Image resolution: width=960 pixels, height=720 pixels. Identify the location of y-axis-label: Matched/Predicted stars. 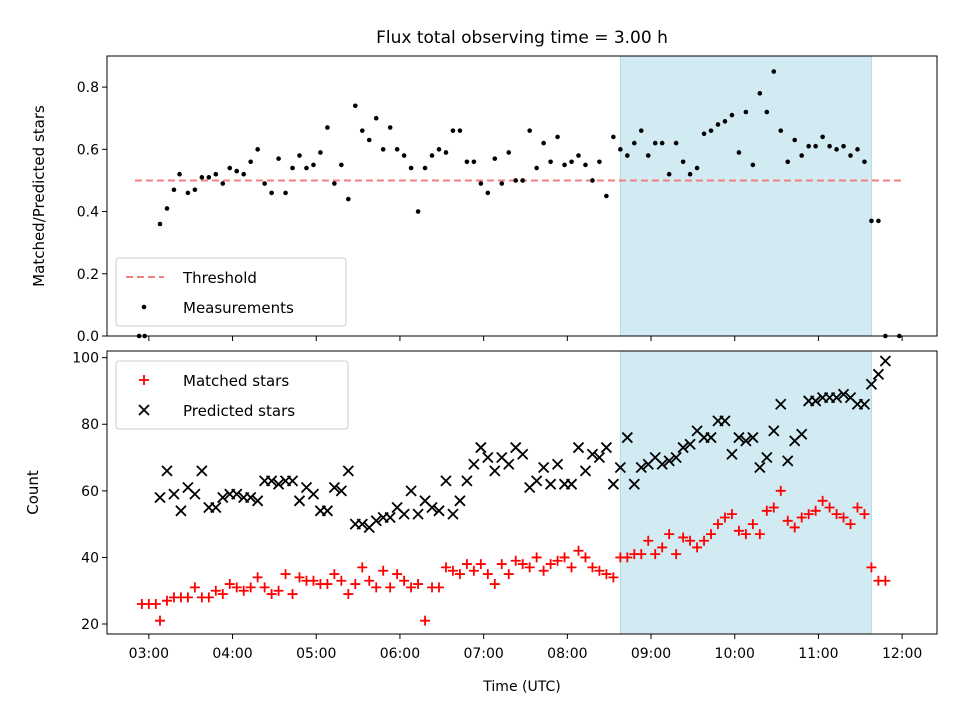
(39, 196).